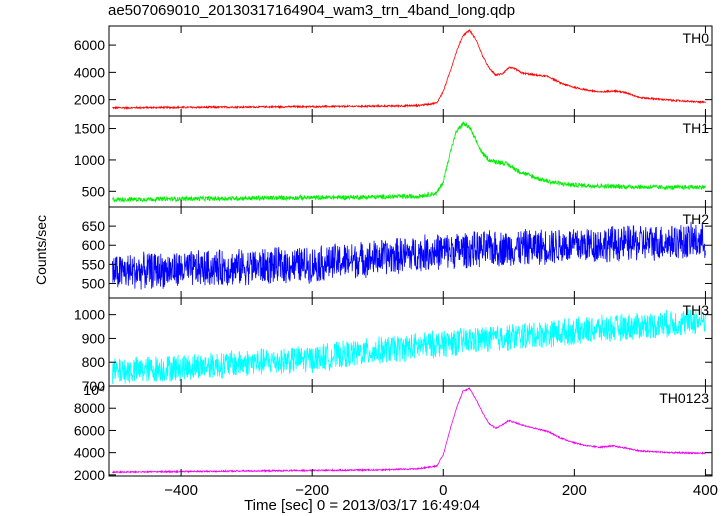 Image resolution: width=724 pixels, height=516 pixels. What do you see at coordinates (94, 390) in the screenshot?
I see `y-tick-label-top: 10⁴` at bounding box center [94, 390].